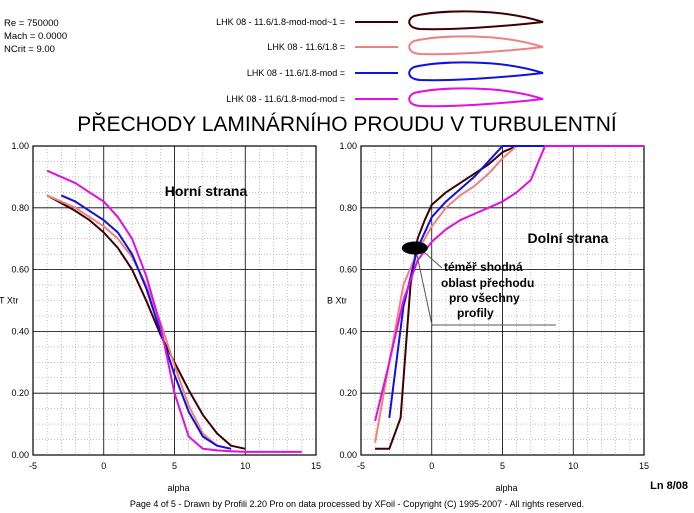 The height and width of the screenshot is (513, 694). I want to click on note-line: téměř shodná, so click(483, 267).